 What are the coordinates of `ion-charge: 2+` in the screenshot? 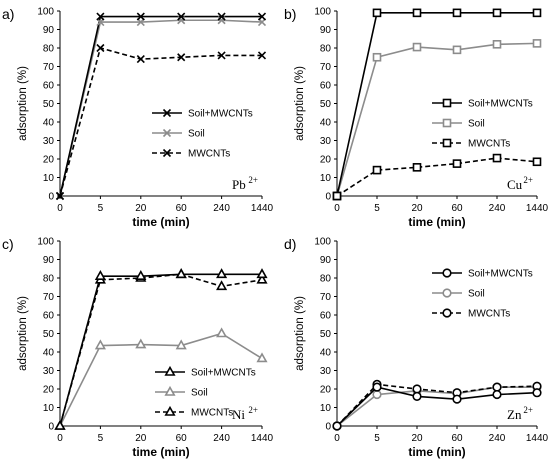 It's located at (528, 410).